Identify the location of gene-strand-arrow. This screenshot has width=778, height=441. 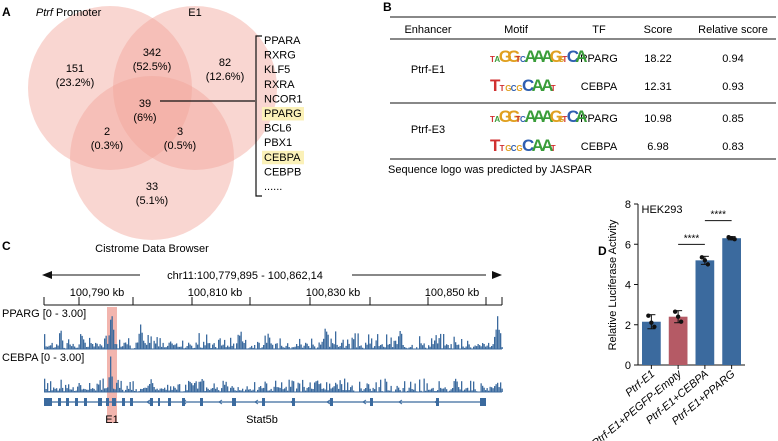
(328, 402).